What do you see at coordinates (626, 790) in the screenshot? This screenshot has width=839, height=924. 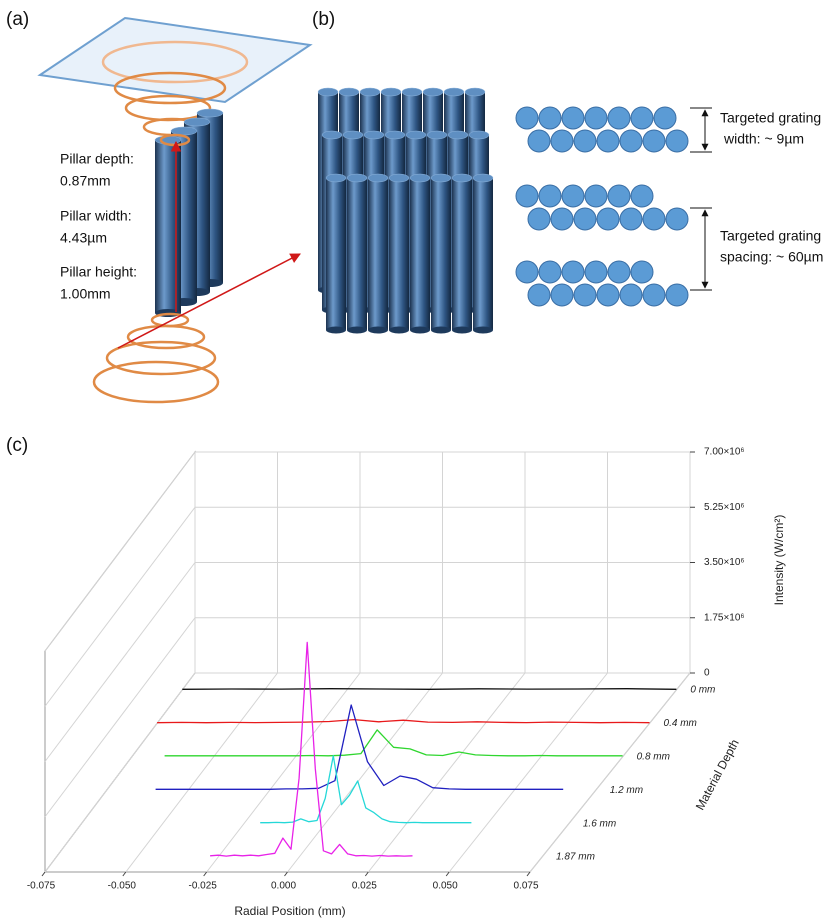 I see `depth-label: 1.2 mm` at bounding box center [626, 790].